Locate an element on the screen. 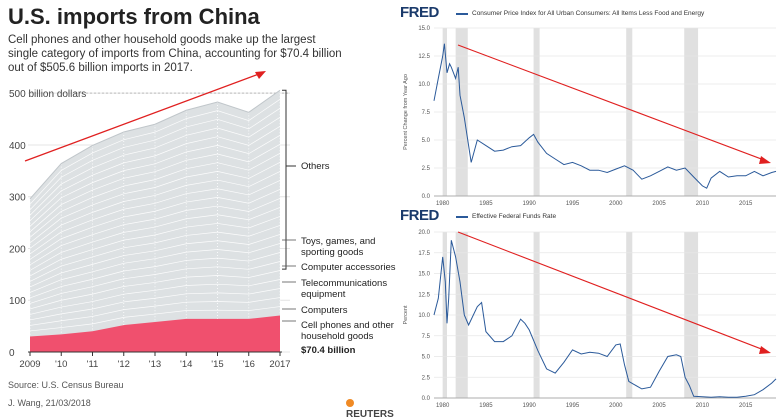  total-line is located at coordinates (155, 144).